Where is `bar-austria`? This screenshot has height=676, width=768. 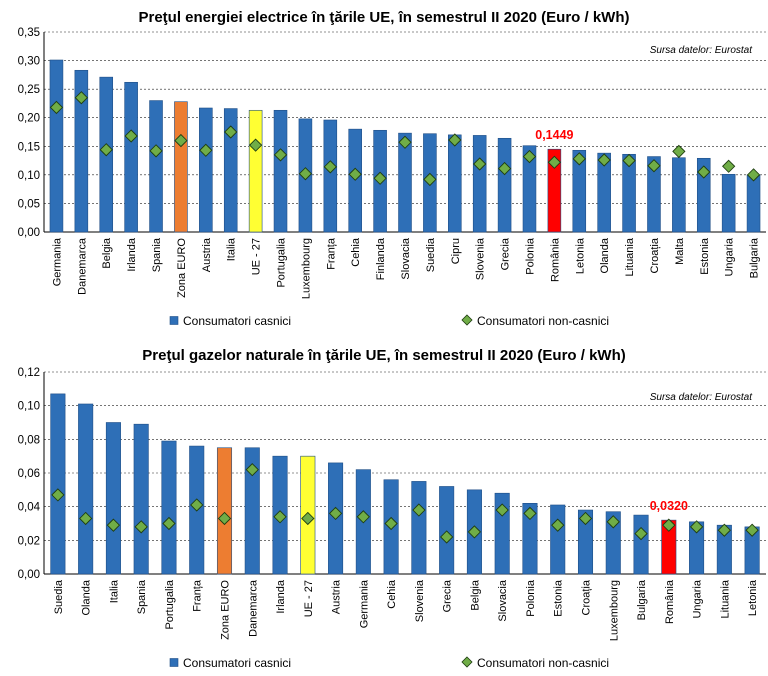
bar-austria is located at coordinates (206, 170).